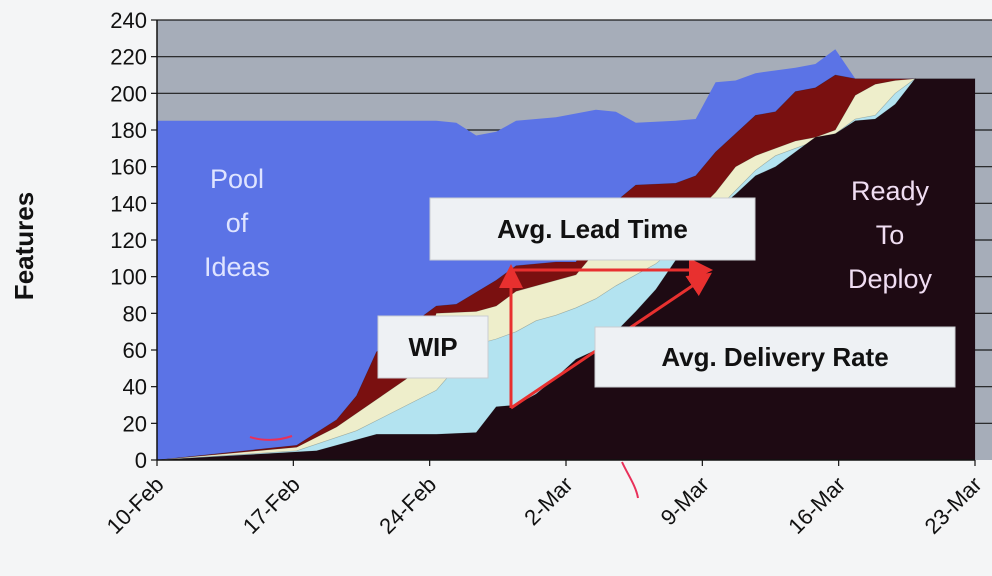  What do you see at coordinates (407, 505) in the screenshot?
I see `x-tick-label: 24-Feb` at bounding box center [407, 505].